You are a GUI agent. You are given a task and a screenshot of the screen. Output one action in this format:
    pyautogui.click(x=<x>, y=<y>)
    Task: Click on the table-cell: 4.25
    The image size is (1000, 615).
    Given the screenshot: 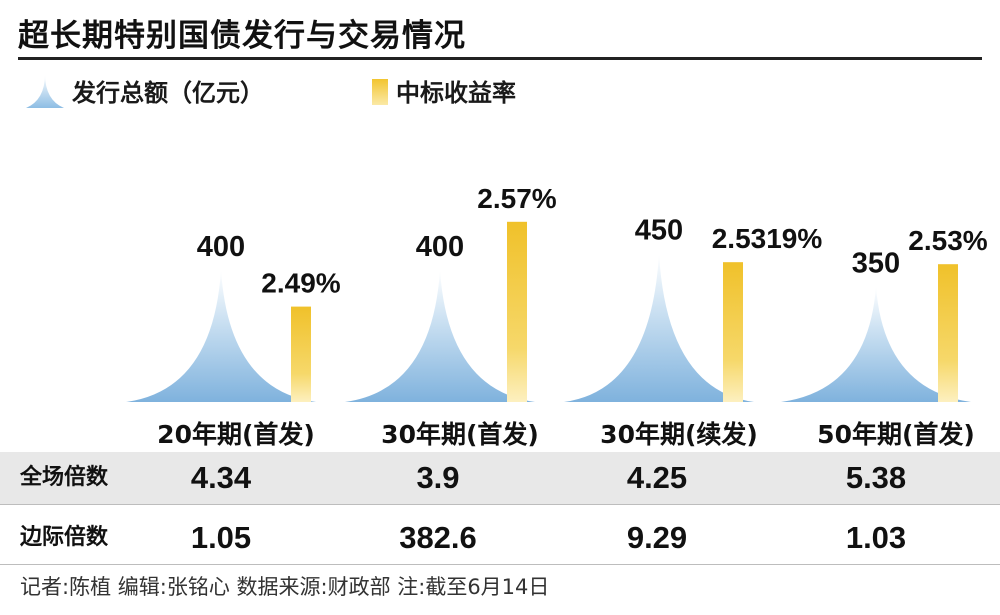 What is the action you would take?
    pyautogui.click(x=657, y=477)
    